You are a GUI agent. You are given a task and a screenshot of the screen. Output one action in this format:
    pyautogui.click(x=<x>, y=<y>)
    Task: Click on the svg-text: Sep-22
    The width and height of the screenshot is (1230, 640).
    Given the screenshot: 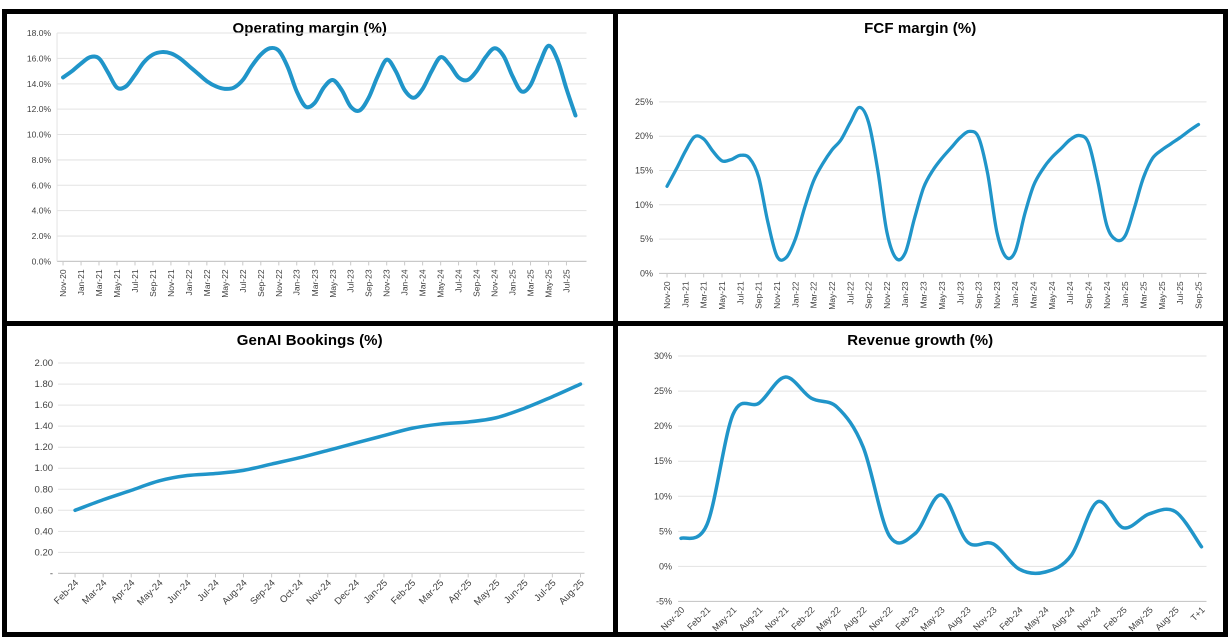 What is the action you would take?
    pyautogui.click(x=868, y=295)
    